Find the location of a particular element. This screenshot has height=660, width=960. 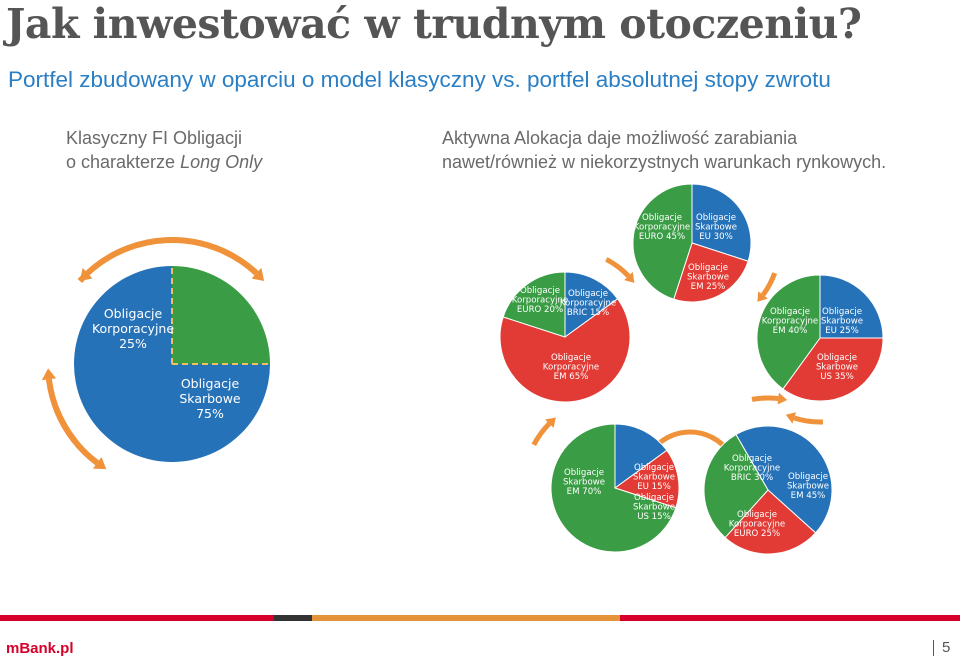

pie-left is located at coordinates (565, 337).